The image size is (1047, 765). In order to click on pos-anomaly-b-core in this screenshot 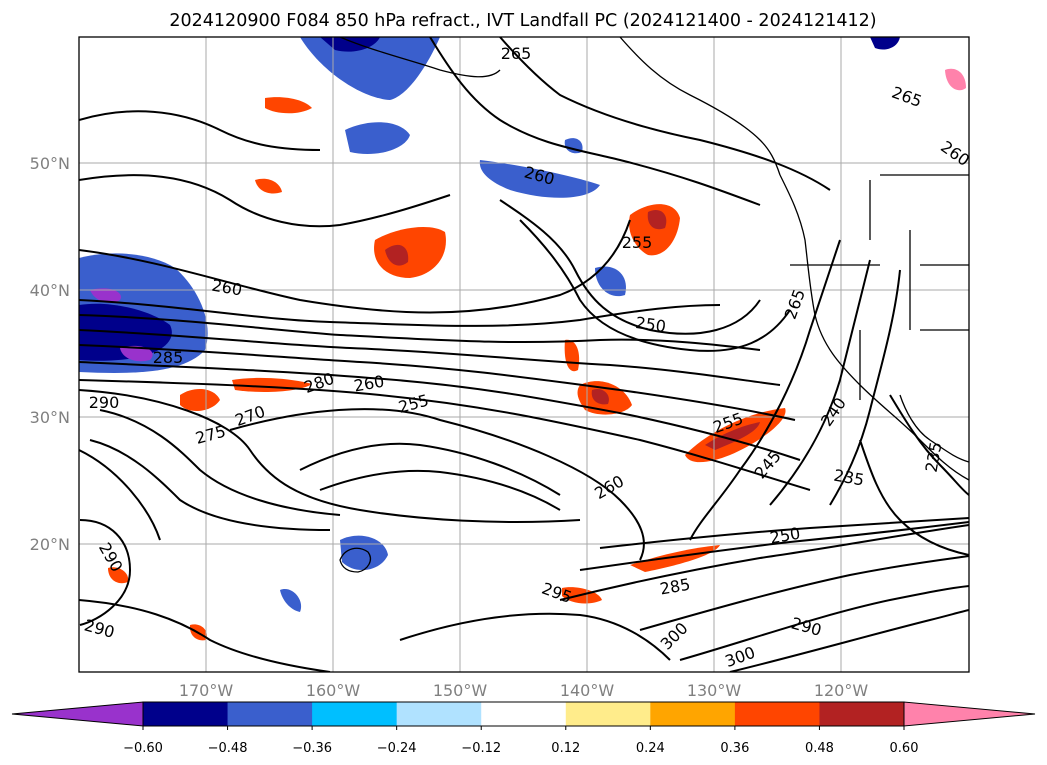, I will do `click(657, 219)`.